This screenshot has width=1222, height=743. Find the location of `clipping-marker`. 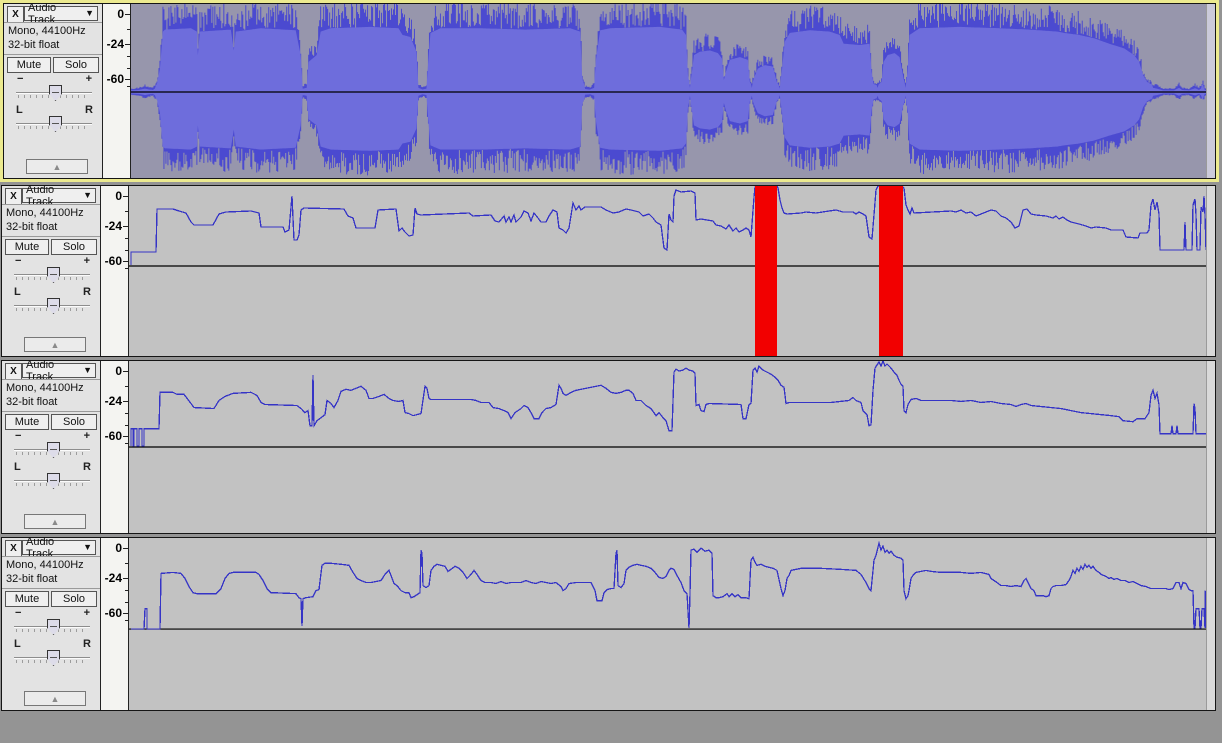

clipping-marker is located at coordinates (891, 271).